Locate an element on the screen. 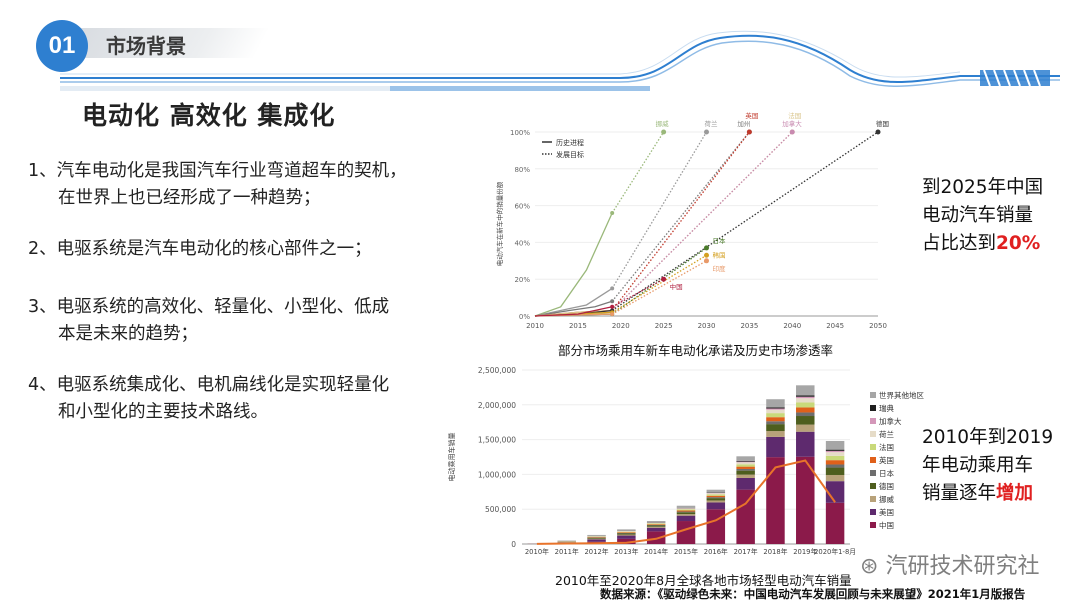 The image size is (1080, 609). chart1-legend-target: 发展目标 is located at coordinates (570, 154).